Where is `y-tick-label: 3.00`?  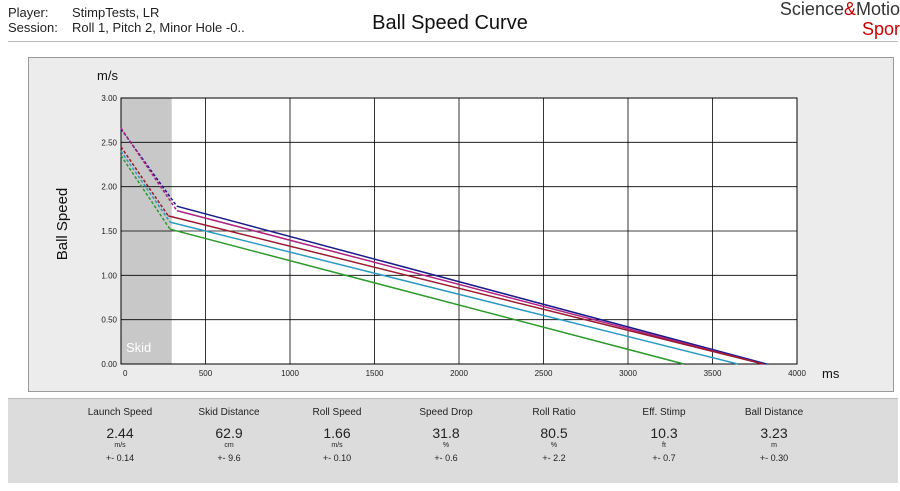
y-tick-label: 3.00 is located at coordinates (109, 98).